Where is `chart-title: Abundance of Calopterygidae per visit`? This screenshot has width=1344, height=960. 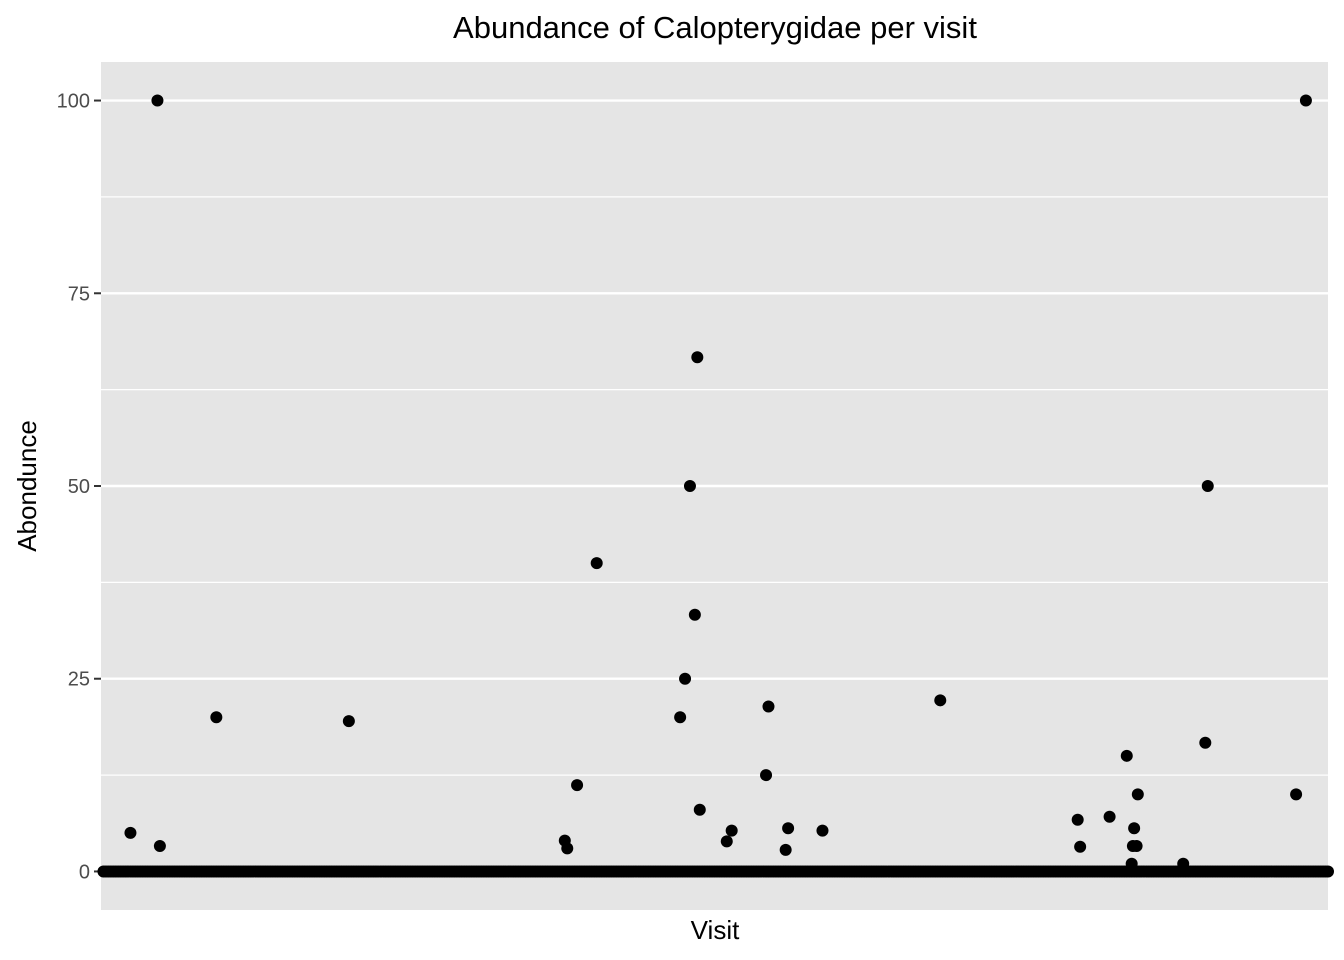
chart-title: Abundance of Calopterygidae per visit is located at coordinates (715, 27).